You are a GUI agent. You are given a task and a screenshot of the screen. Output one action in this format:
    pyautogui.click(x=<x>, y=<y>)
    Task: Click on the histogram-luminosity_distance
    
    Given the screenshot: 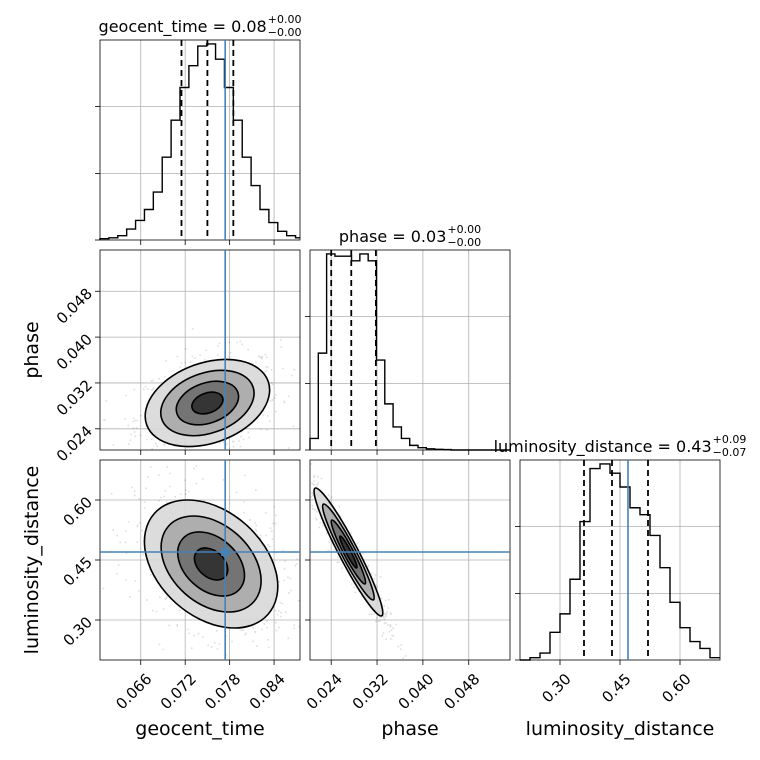 What is the action you would take?
    pyautogui.click(x=620, y=562)
    